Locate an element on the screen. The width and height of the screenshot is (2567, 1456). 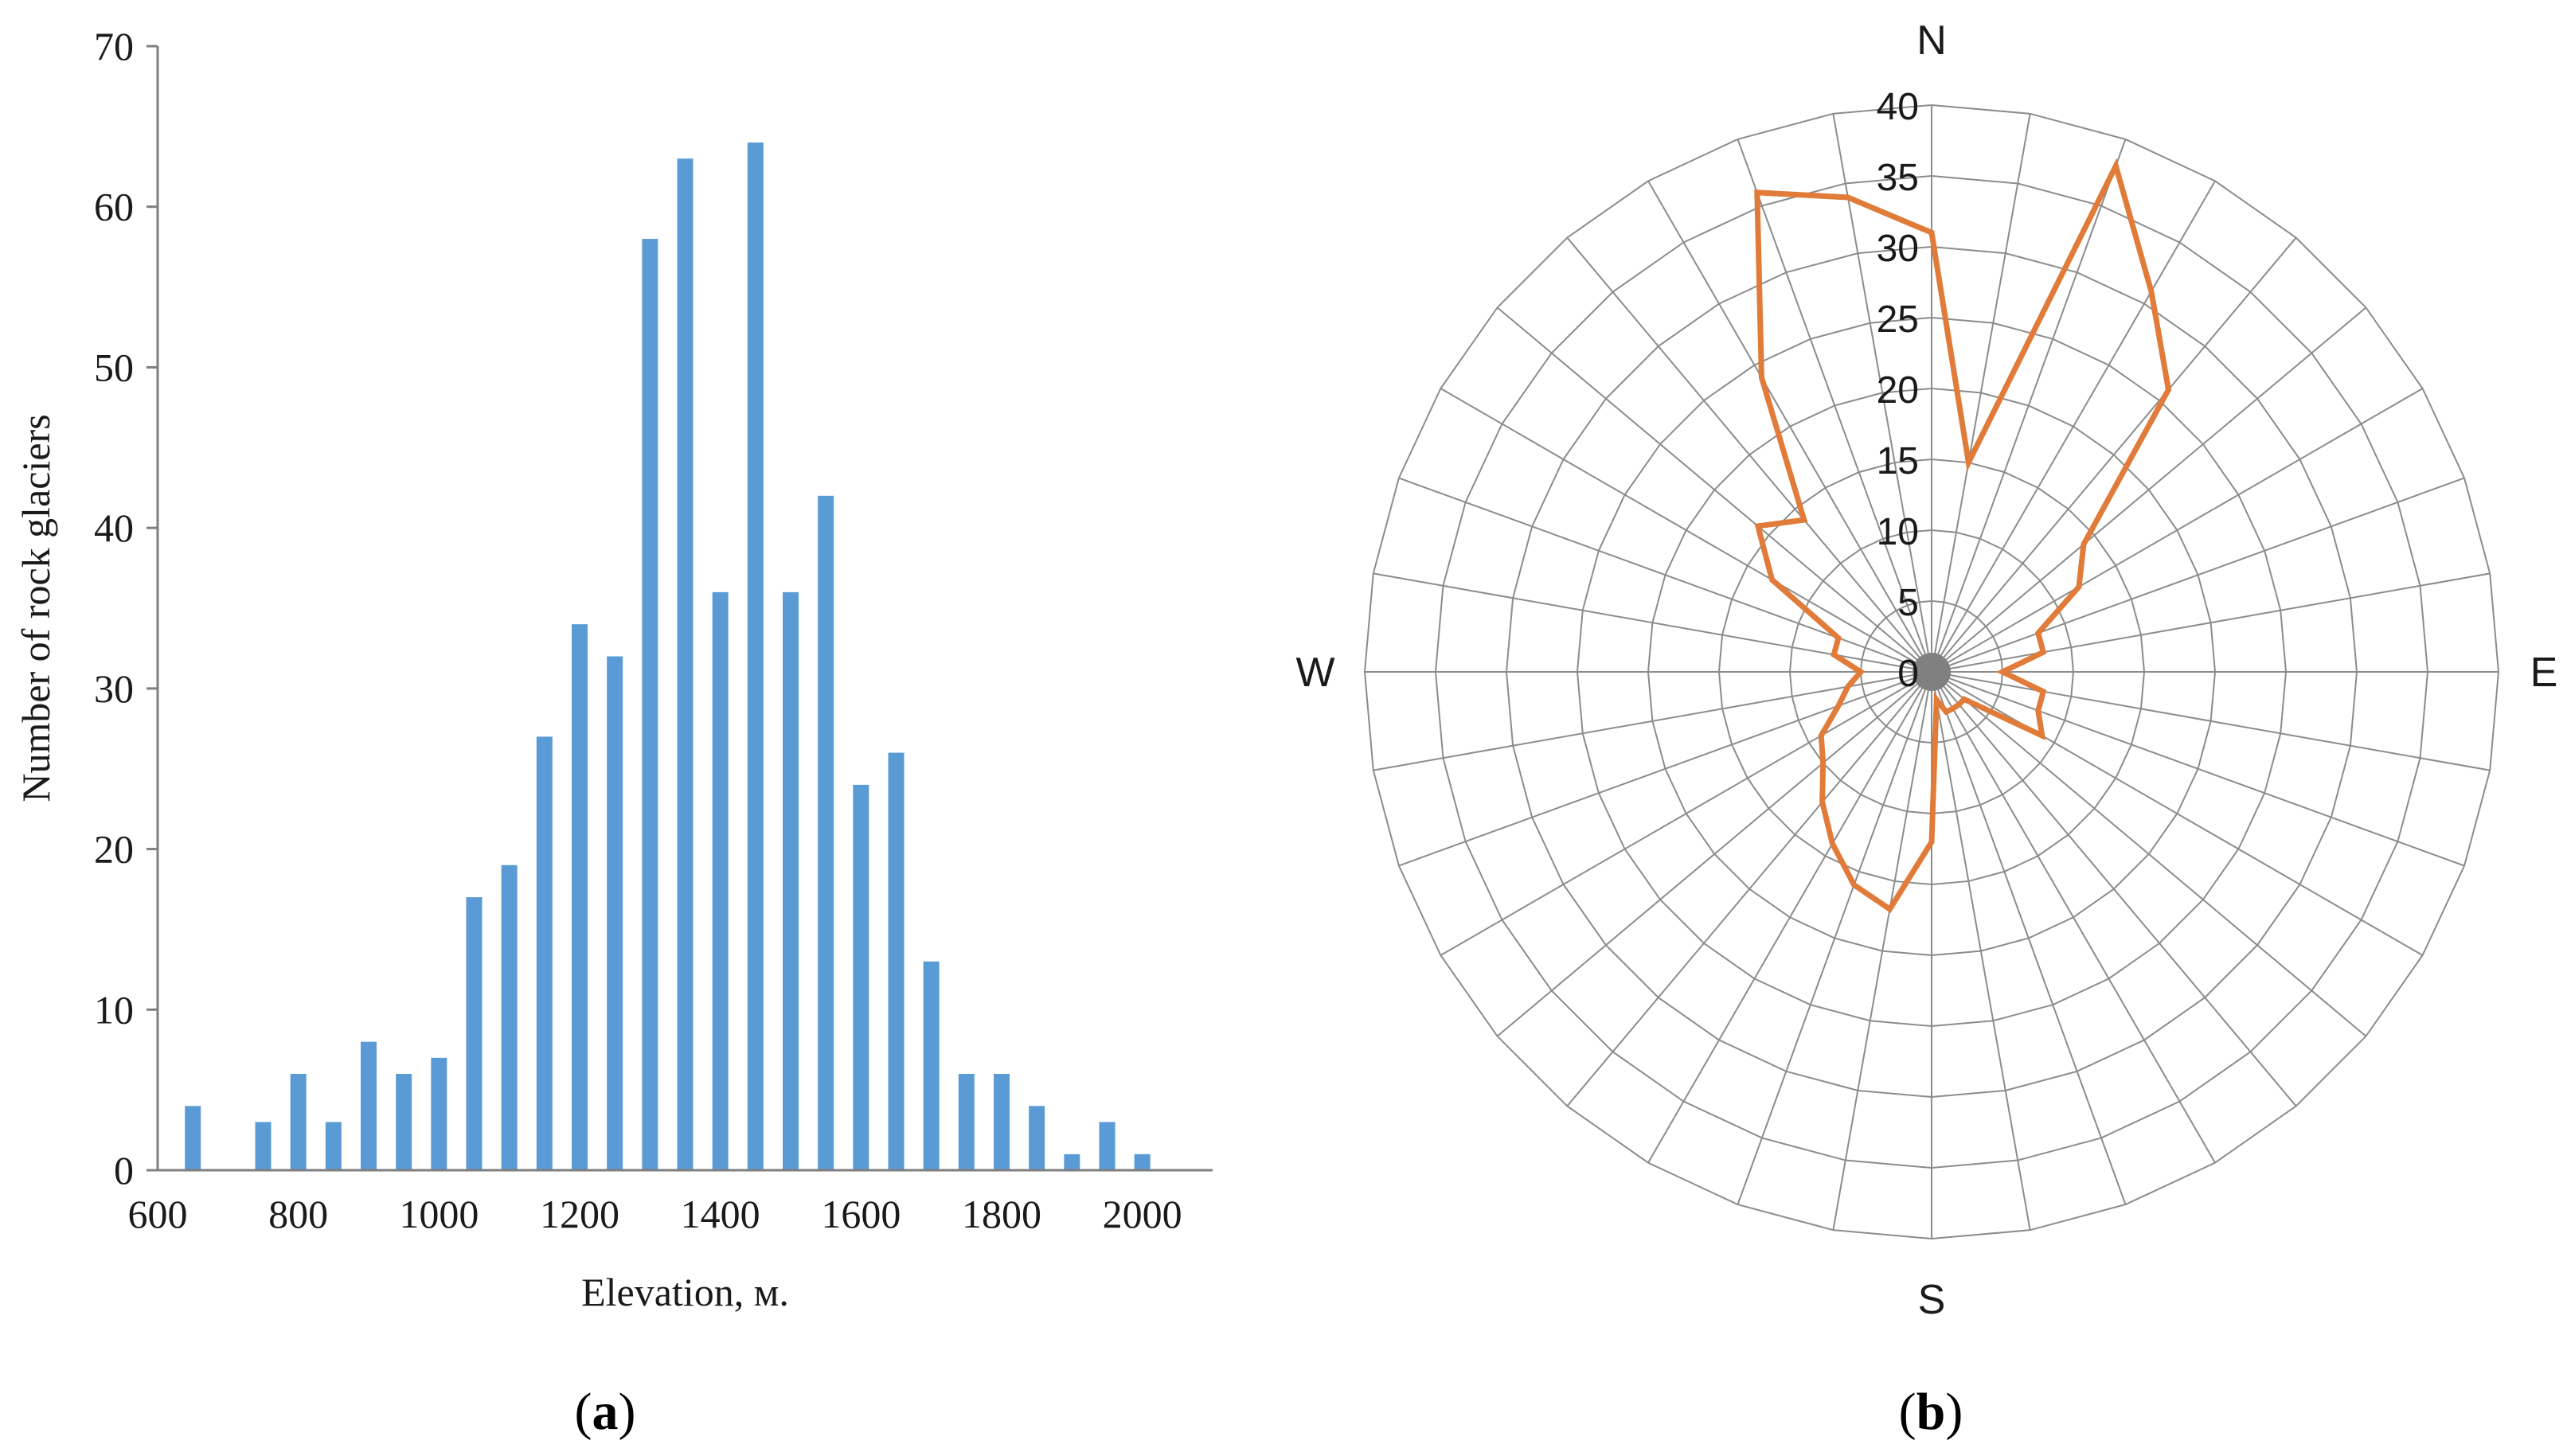
x-tick-label: 600 is located at coordinates (158, 1214).